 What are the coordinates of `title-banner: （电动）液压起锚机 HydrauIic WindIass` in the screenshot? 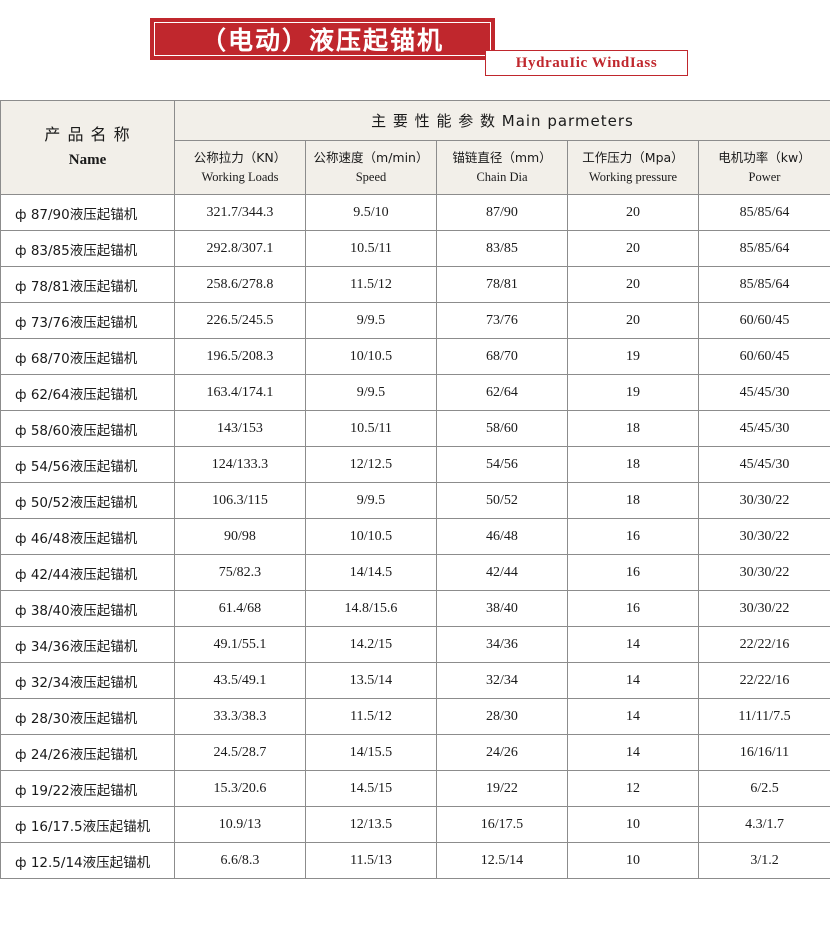 It's located at (415, 50).